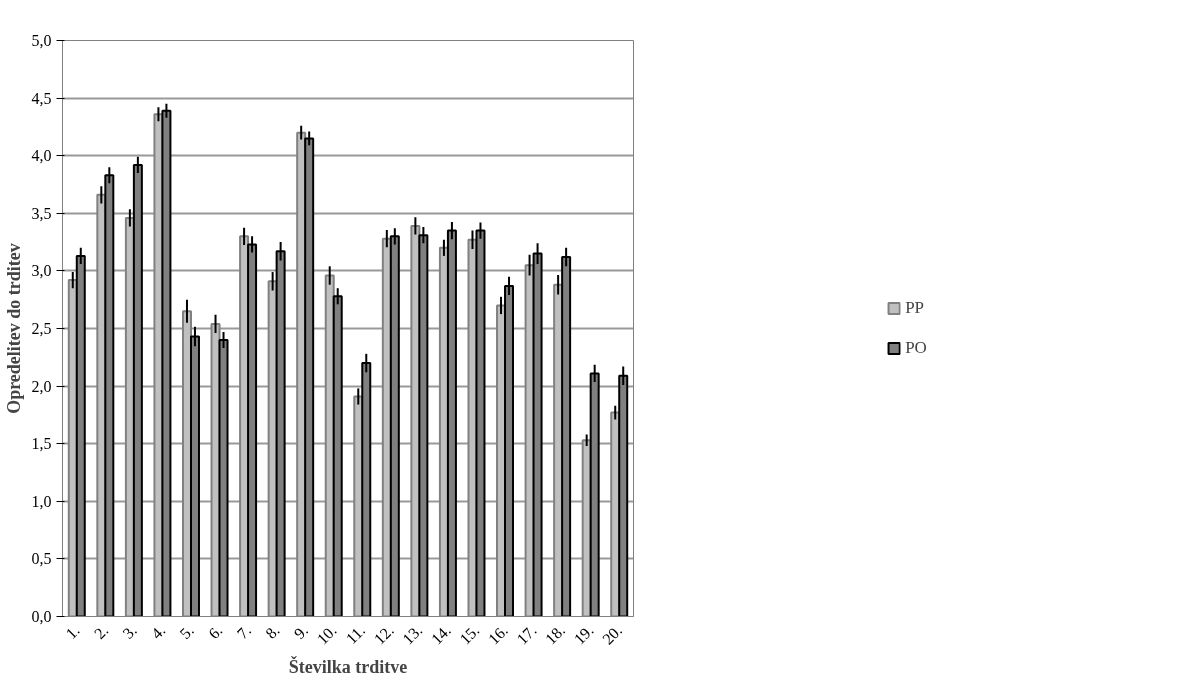  Describe the element at coordinates (612, 634) in the screenshot. I see `x-tick-label: 20.` at that location.